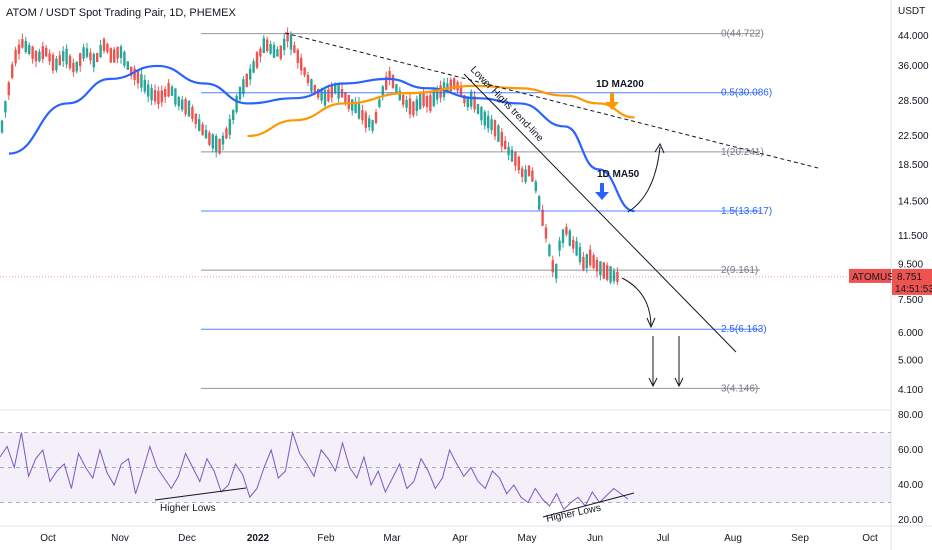  Describe the element at coordinates (910, 415) in the screenshot. I see `rsi-tick-label: 80.00` at that location.